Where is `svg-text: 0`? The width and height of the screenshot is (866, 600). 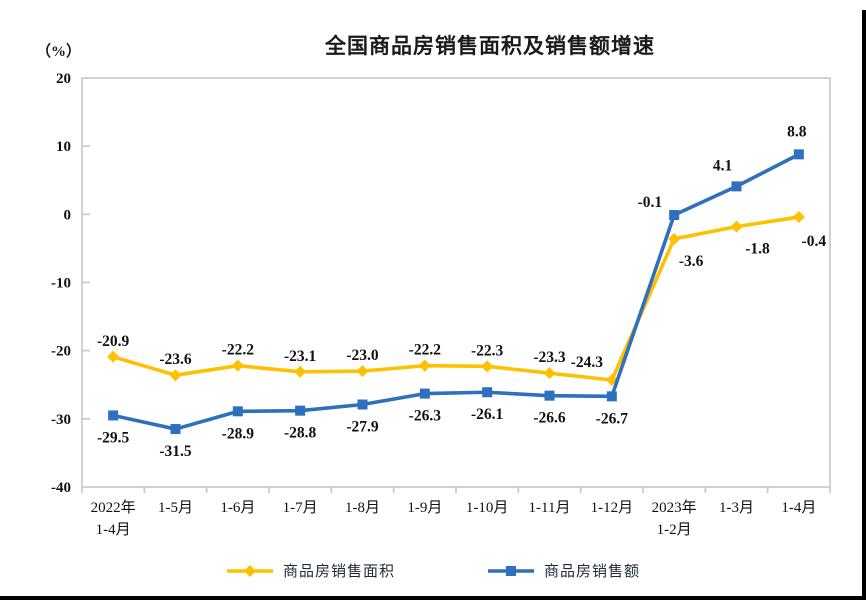
svg-text: 0 is located at coordinates (68, 215).